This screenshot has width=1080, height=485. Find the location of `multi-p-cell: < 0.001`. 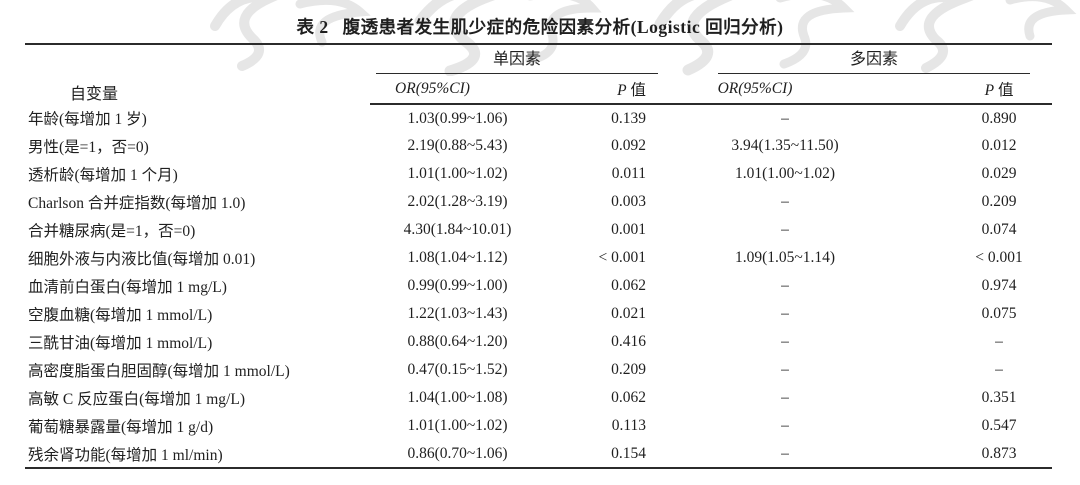

multi-p-cell: < 0.001 is located at coordinates (999, 257).